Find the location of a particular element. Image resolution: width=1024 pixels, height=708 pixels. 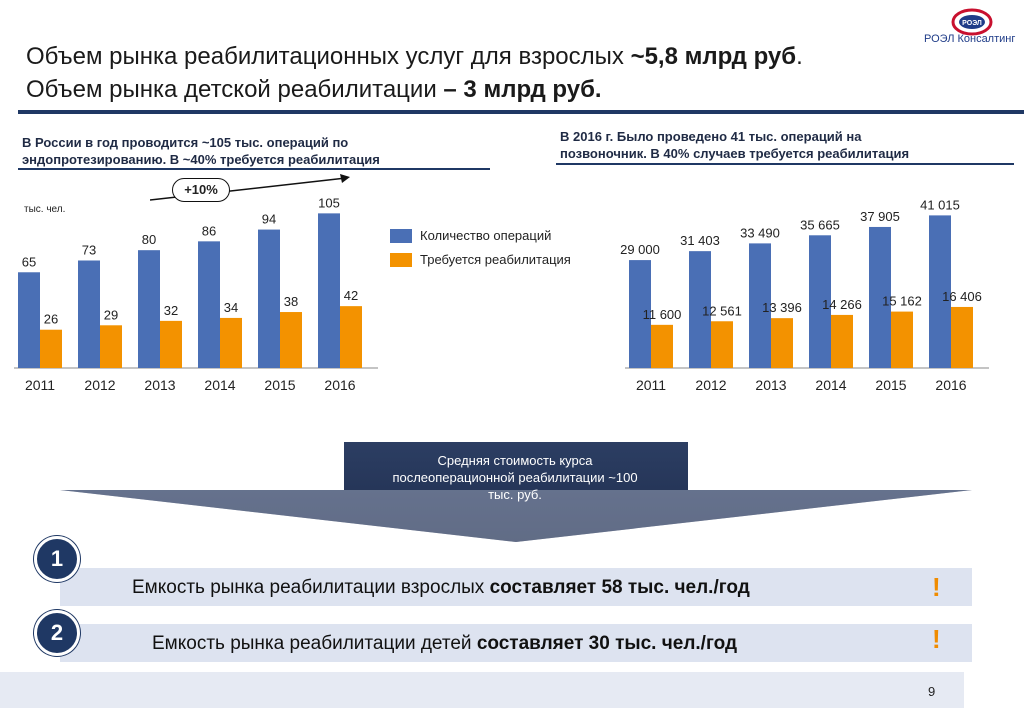

legend-item-operations: Количество операций is located at coordinates (470, 235).